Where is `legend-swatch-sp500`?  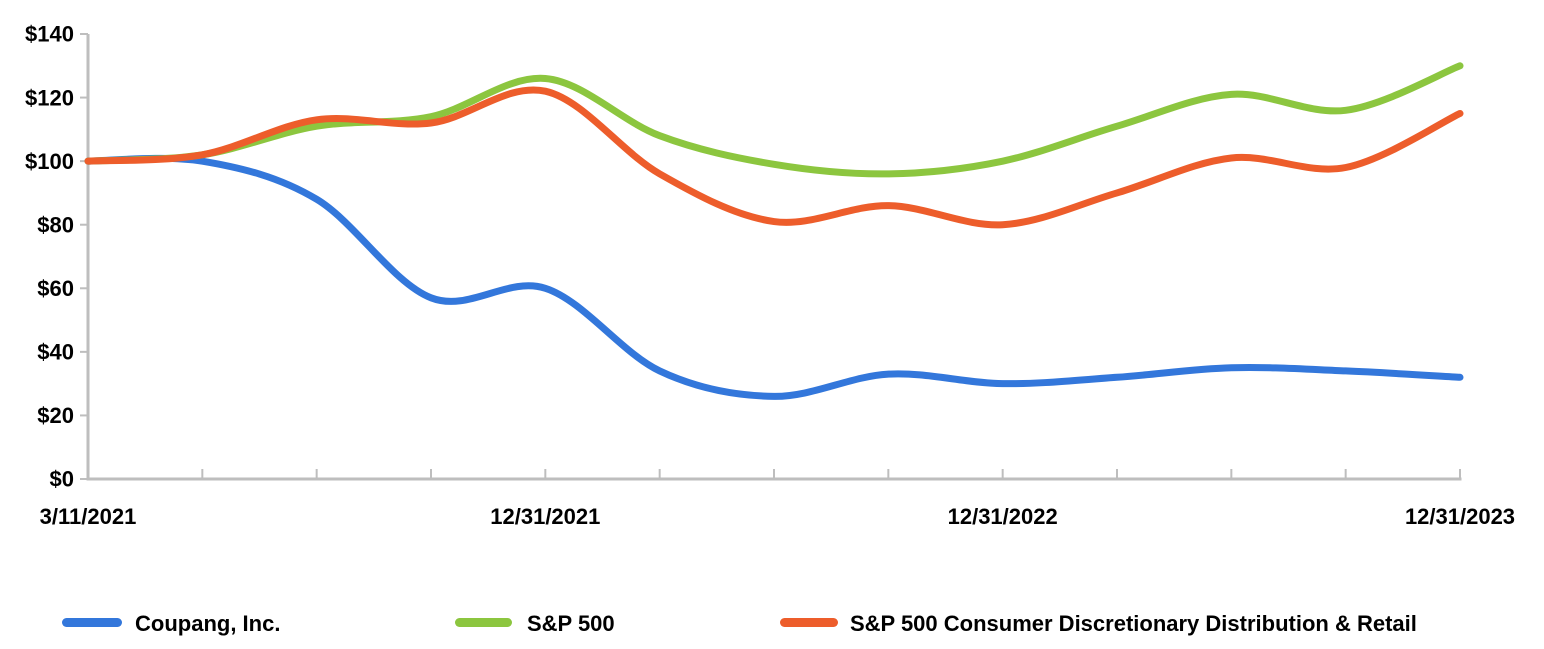
legend-swatch-sp500 is located at coordinates (483, 622).